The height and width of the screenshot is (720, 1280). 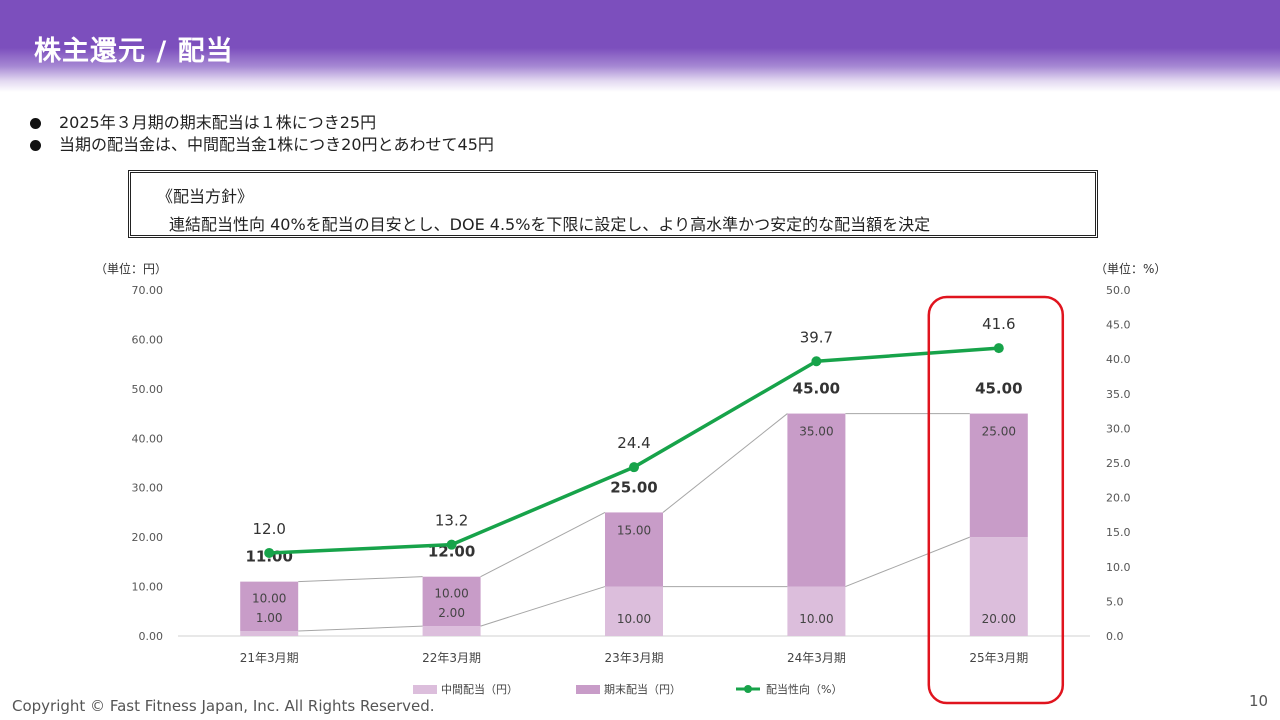 I want to click on title-banner: 株主還元 / 配当, so click(x=640, y=46).